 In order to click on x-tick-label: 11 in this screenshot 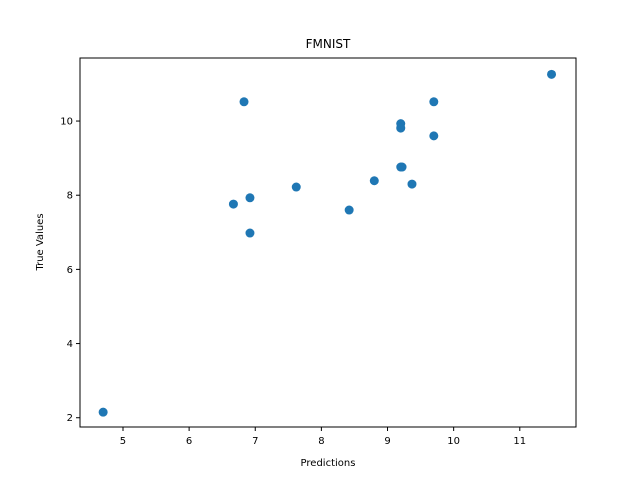, I will do `click(519, 441)`.